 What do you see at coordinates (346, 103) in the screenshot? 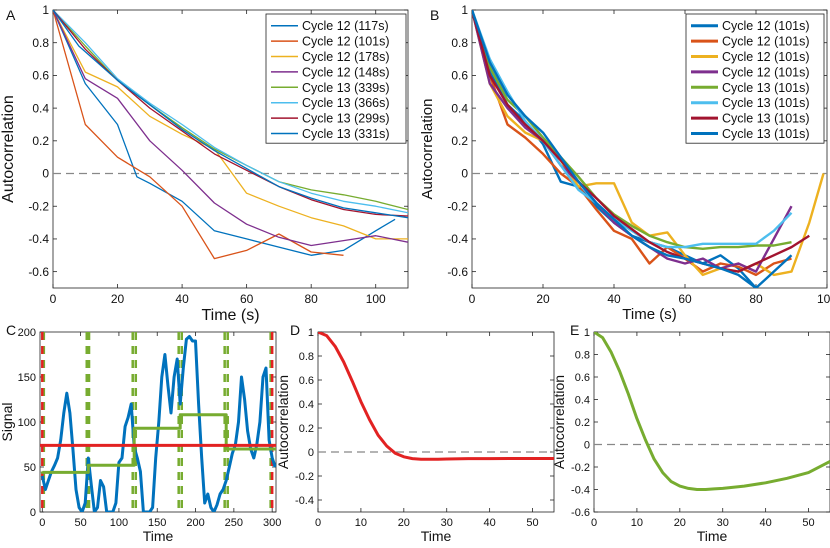
I see `legend-entry: Cycle 13 (366s)` at bounding box center [346, 103].